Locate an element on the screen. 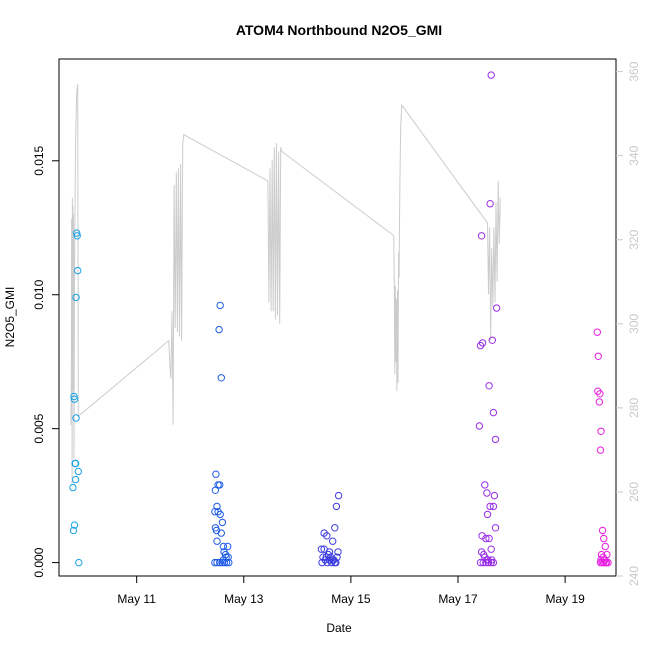 Image resolution: width=650 pixels, height=650 pixels. y2-tick-label: 320 is located at coordinates (634, 239).